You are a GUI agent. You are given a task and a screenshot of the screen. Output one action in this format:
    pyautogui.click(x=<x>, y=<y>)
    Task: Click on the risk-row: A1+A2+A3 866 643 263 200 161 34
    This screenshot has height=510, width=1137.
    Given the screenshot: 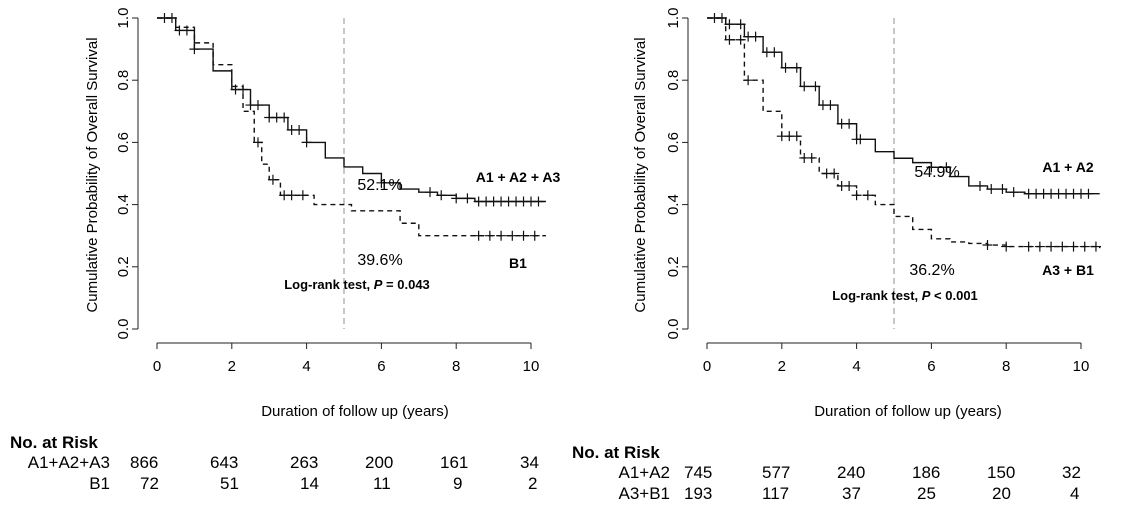 What is the action you would take?
    pyautogui.click(x=290, y=463)
    